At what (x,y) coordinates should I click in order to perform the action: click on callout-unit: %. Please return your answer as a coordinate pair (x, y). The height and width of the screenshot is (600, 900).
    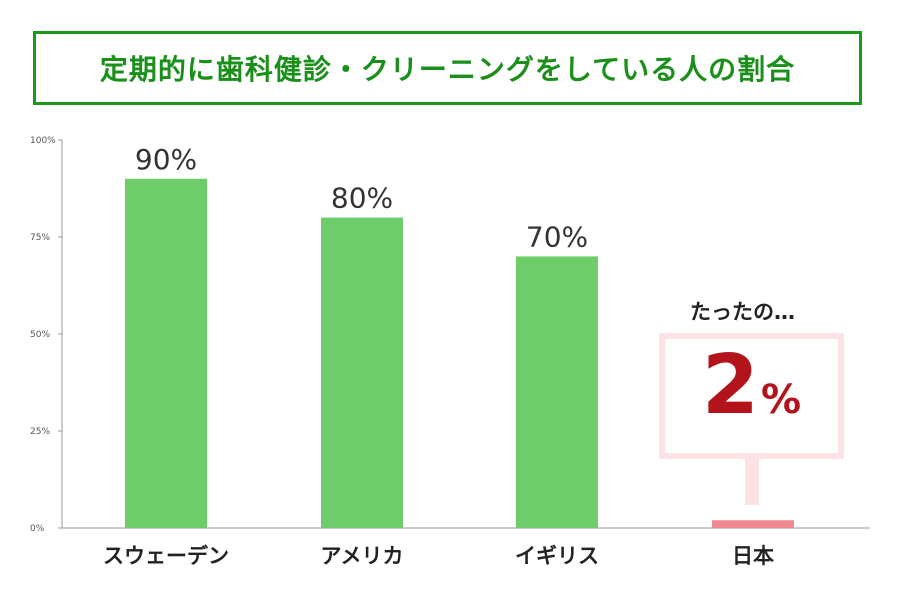
    Looking at the image, I should click on (781, 400).